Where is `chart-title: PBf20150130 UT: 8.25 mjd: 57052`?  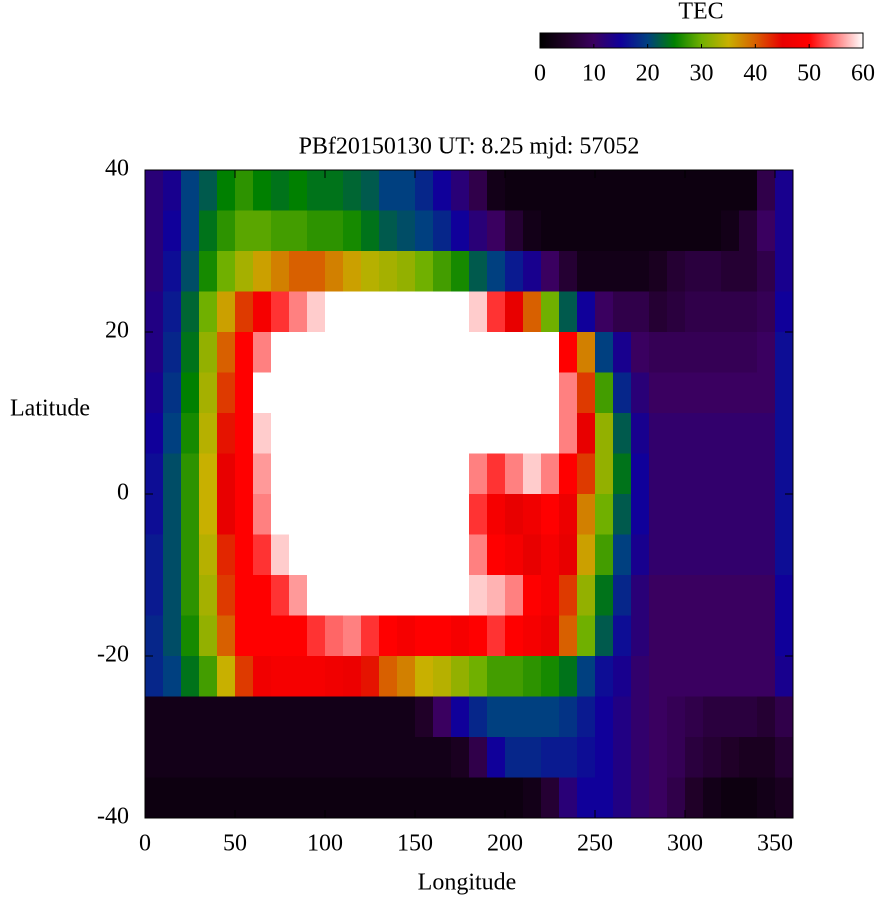
chart-title: PBf20150130 UT: 8.25 mjd: 57052 is located at coordinates (469, 147).